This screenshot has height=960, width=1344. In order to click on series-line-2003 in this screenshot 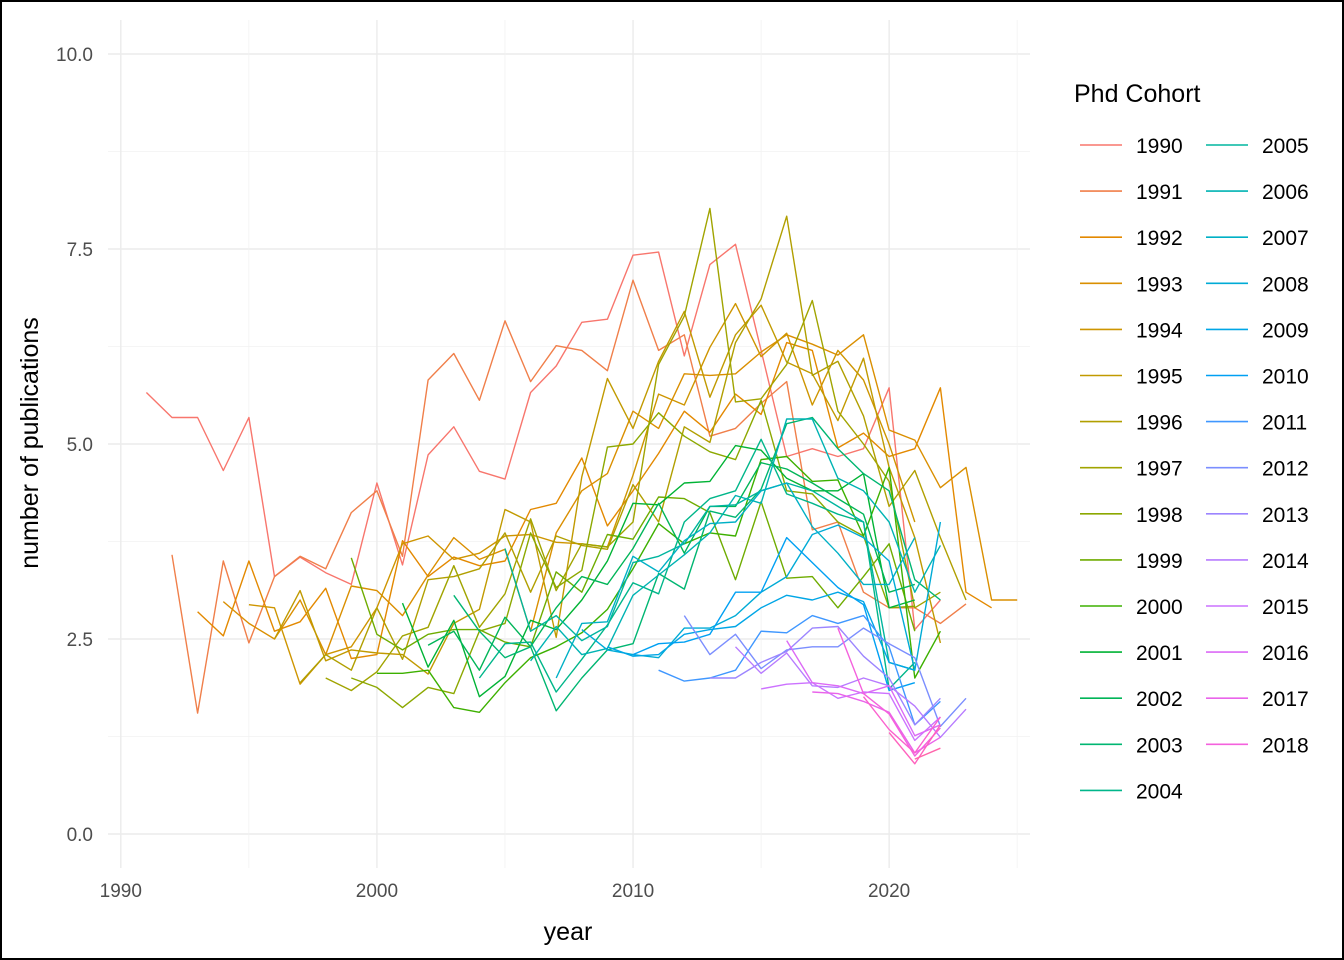, I will do `click(697, 564)`.